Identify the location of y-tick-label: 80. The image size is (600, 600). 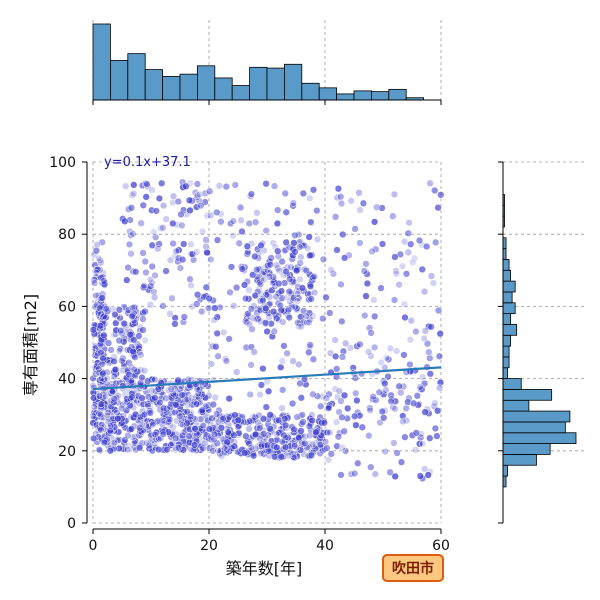
(67, 235).